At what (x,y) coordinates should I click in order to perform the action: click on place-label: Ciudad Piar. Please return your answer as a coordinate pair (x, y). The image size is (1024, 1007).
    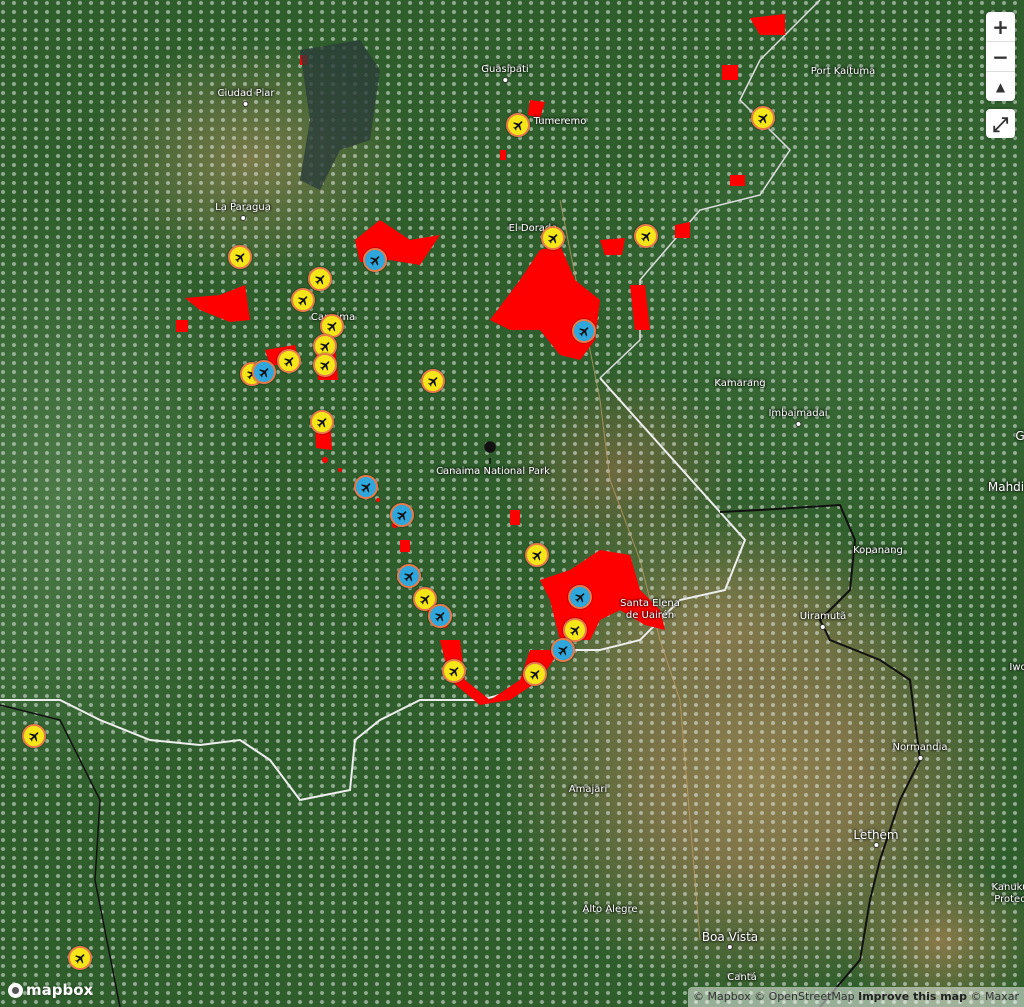
    Looking at the image, I should click on (246, 97).